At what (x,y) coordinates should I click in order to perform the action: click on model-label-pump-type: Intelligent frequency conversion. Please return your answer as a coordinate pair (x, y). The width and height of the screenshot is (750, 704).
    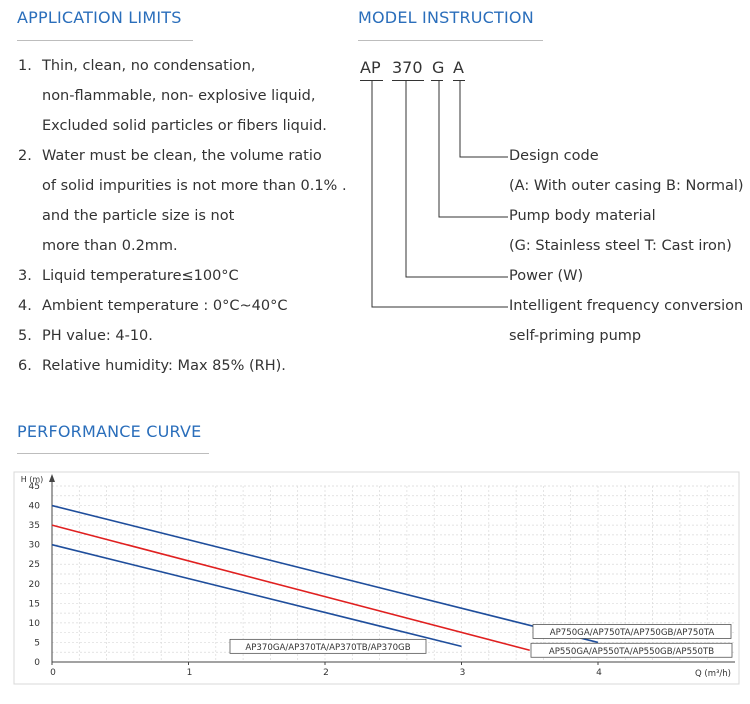
    Looking at the image, I should click on (626, 306).